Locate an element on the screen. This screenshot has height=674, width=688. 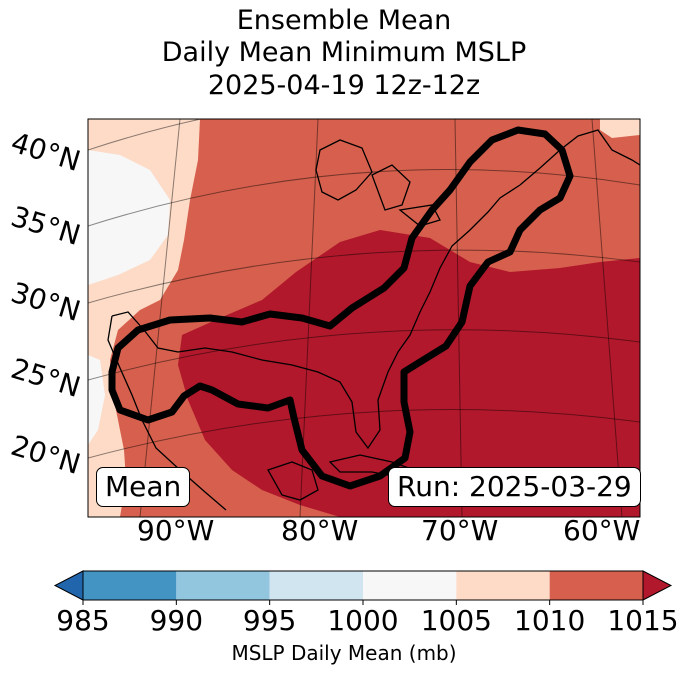
title-line-2: Daily Mean Minimum MSLP is located at coordinates (344, 52).